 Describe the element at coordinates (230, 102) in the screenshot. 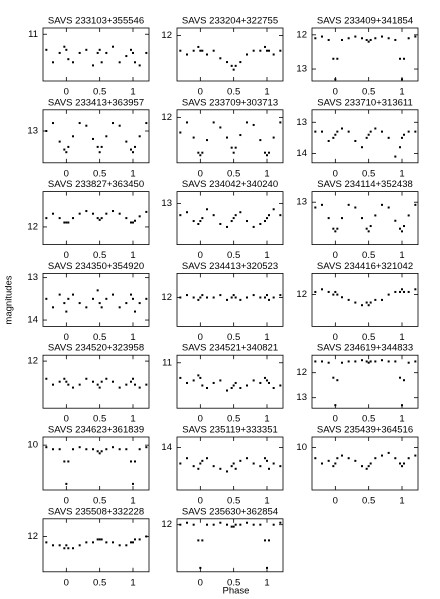

I see `panel-title: SAVS 233709+303713` at that location.